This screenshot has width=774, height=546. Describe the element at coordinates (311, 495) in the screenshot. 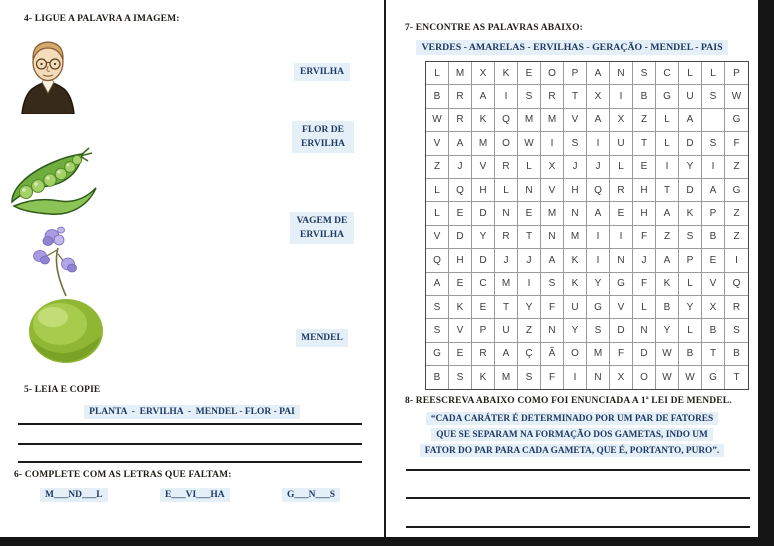

I see `fill-blank-genes: G___N___S` at that location.